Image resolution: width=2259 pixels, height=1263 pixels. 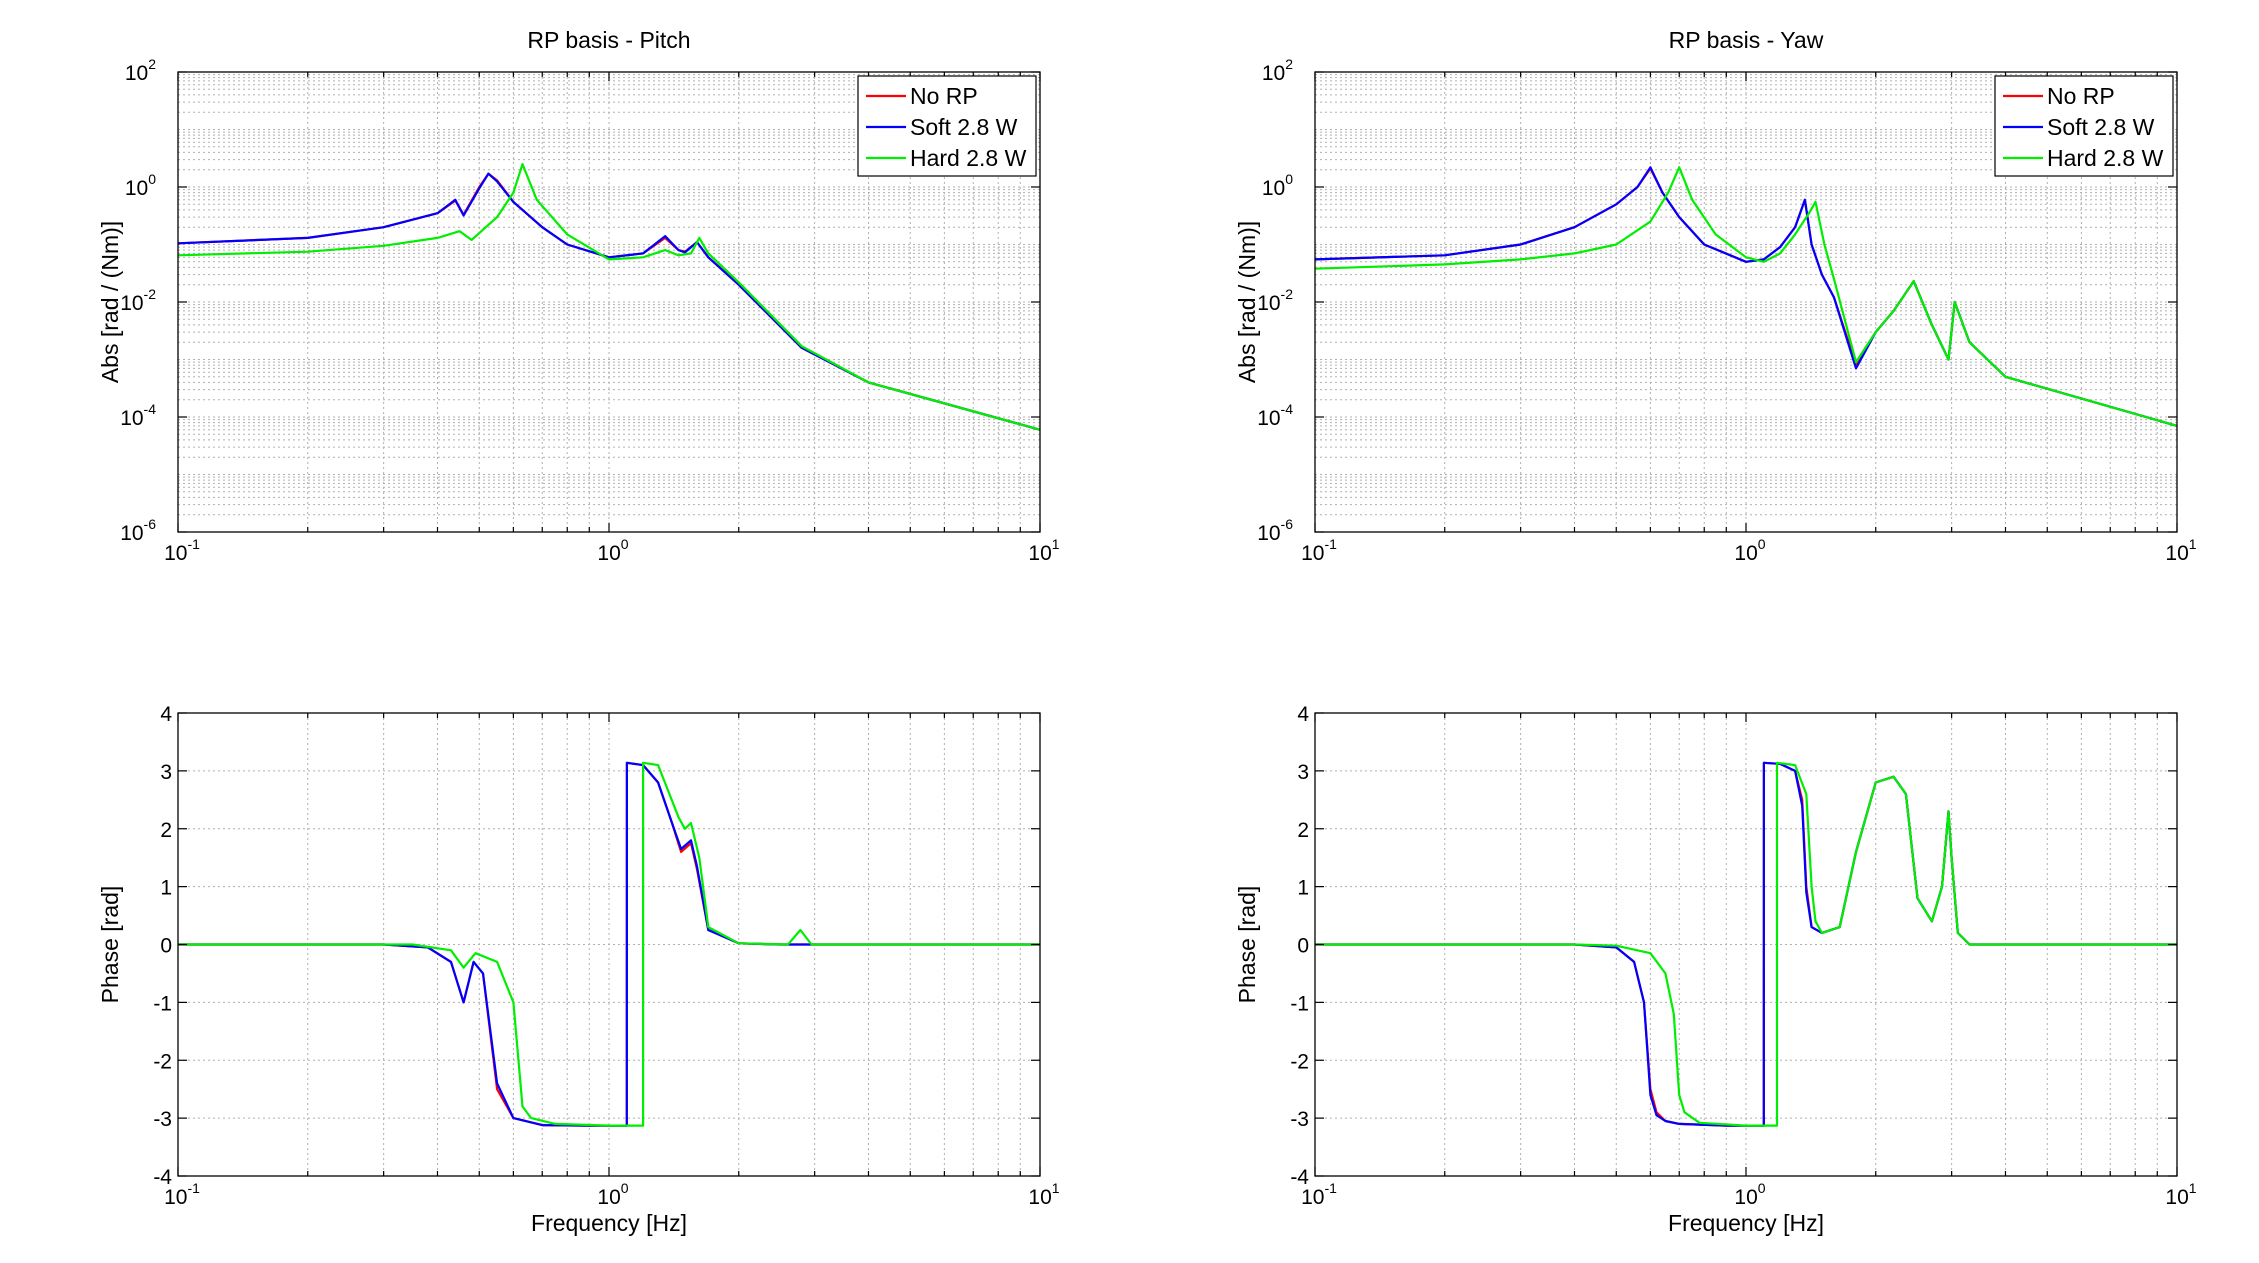 I want to click on y-tick-label: 0, so click(x=1303, y=946).